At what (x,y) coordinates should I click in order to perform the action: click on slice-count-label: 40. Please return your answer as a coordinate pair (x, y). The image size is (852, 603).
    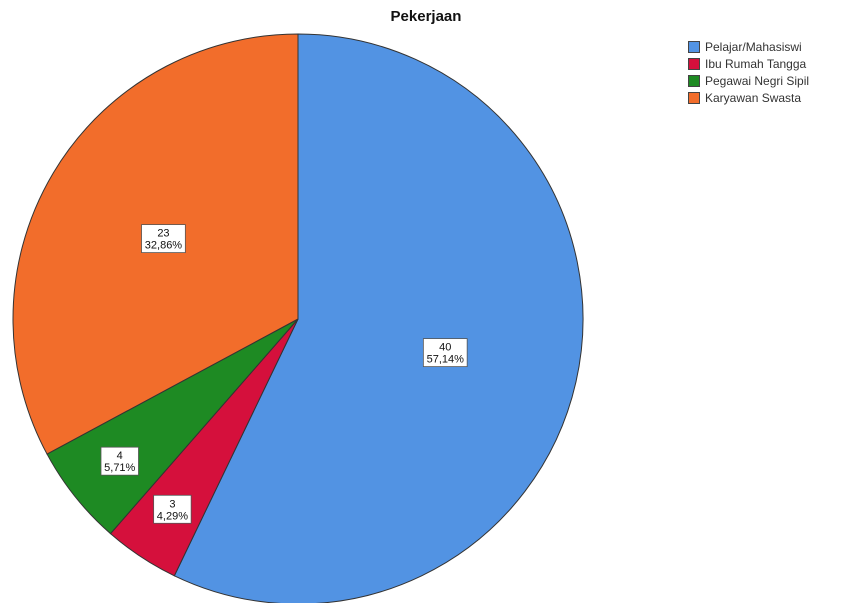
    Looking at the image, I should click on (445, 348).